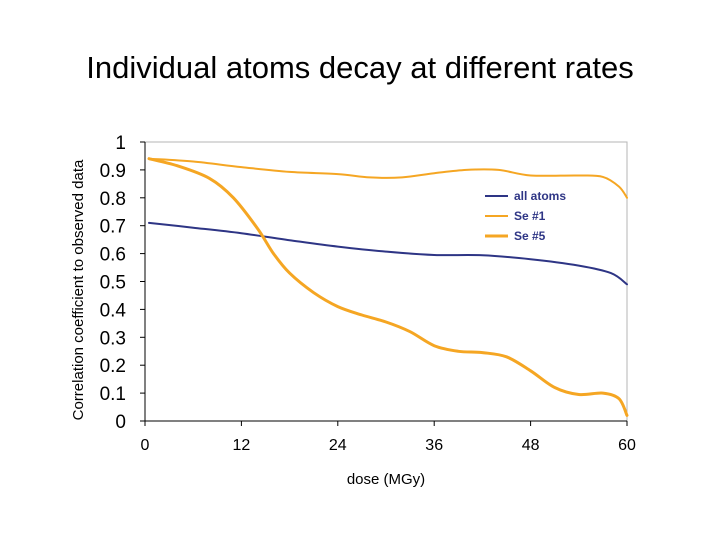  I want to click on legend-label-3: Se #5, so click(530, 236).